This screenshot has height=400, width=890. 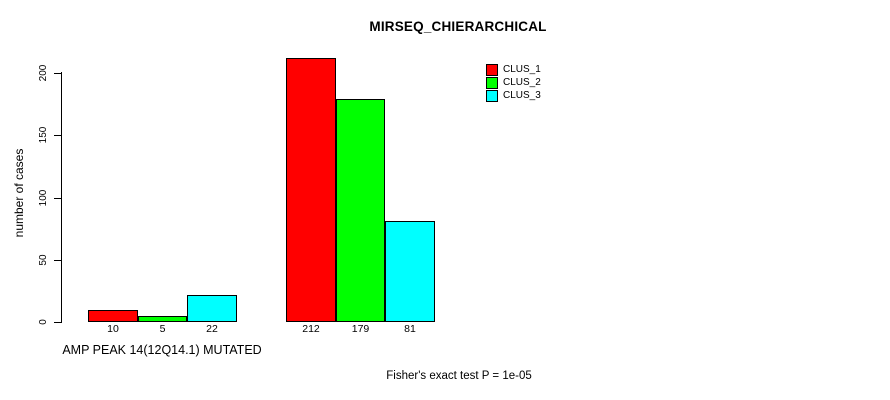 I want to click on legend-item: CLUS_3, so click(x=513, y=95).